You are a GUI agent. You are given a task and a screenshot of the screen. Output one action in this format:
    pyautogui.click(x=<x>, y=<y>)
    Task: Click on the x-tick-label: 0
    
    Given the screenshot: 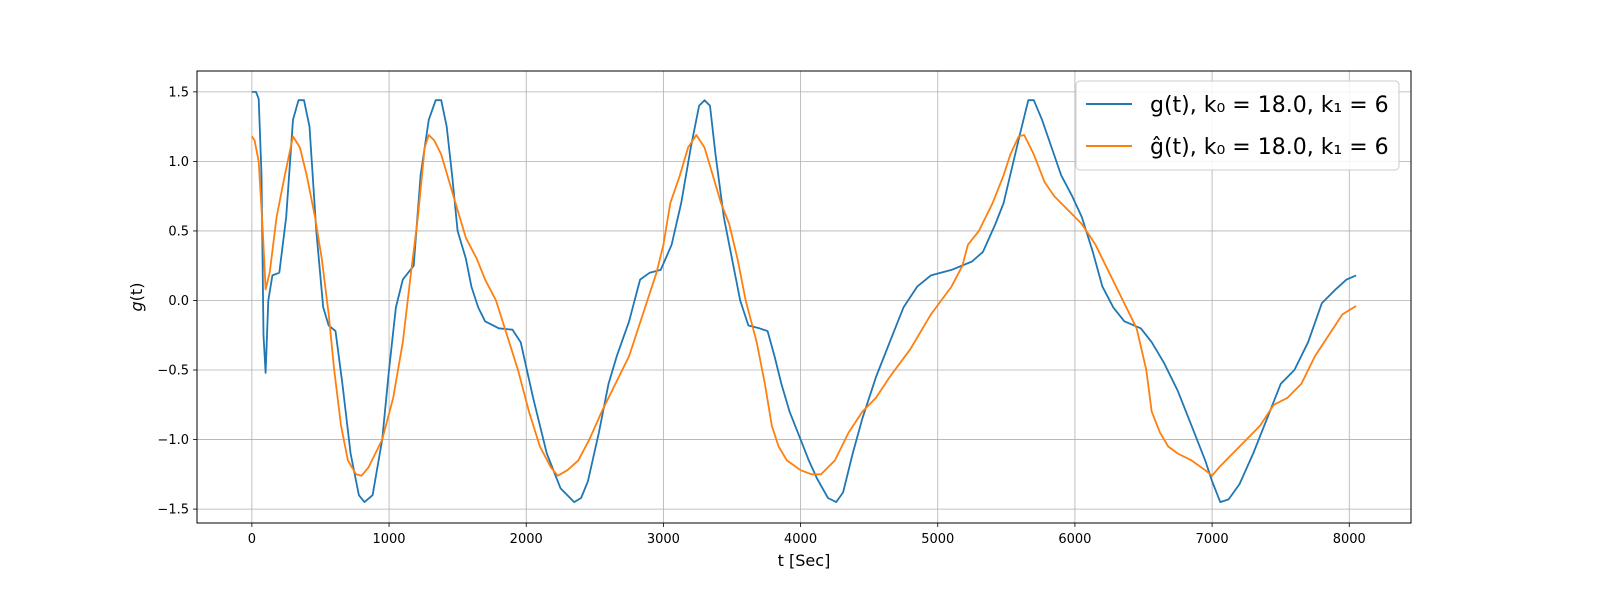 What is the action you would take?
    pyautogui.click(x=252, y=539)
    